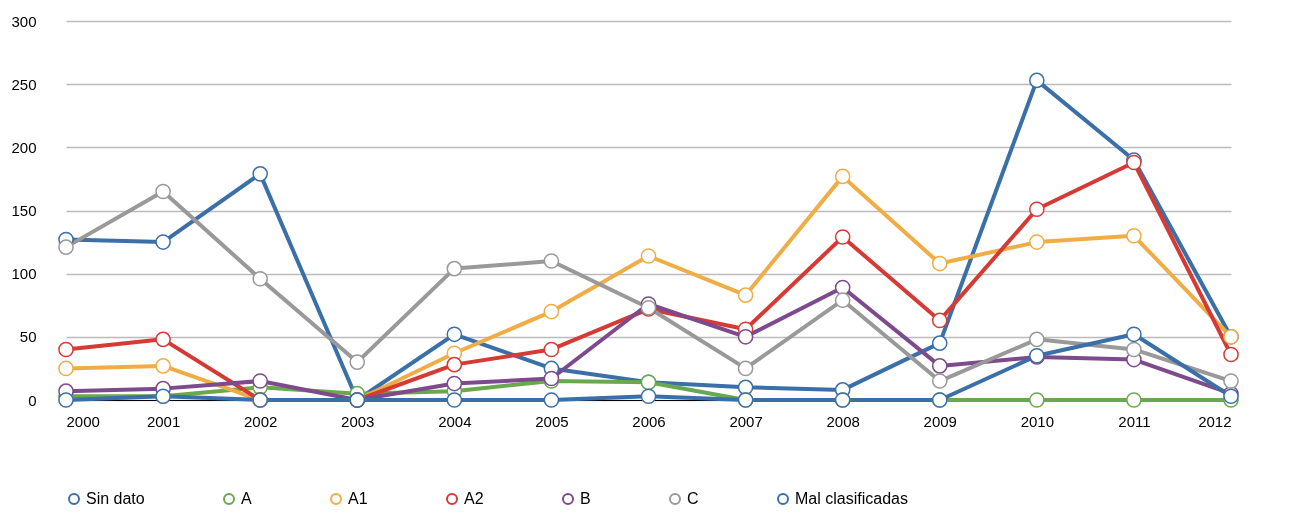  I want to click on x-tick-label: 2007, so click(746, 421).